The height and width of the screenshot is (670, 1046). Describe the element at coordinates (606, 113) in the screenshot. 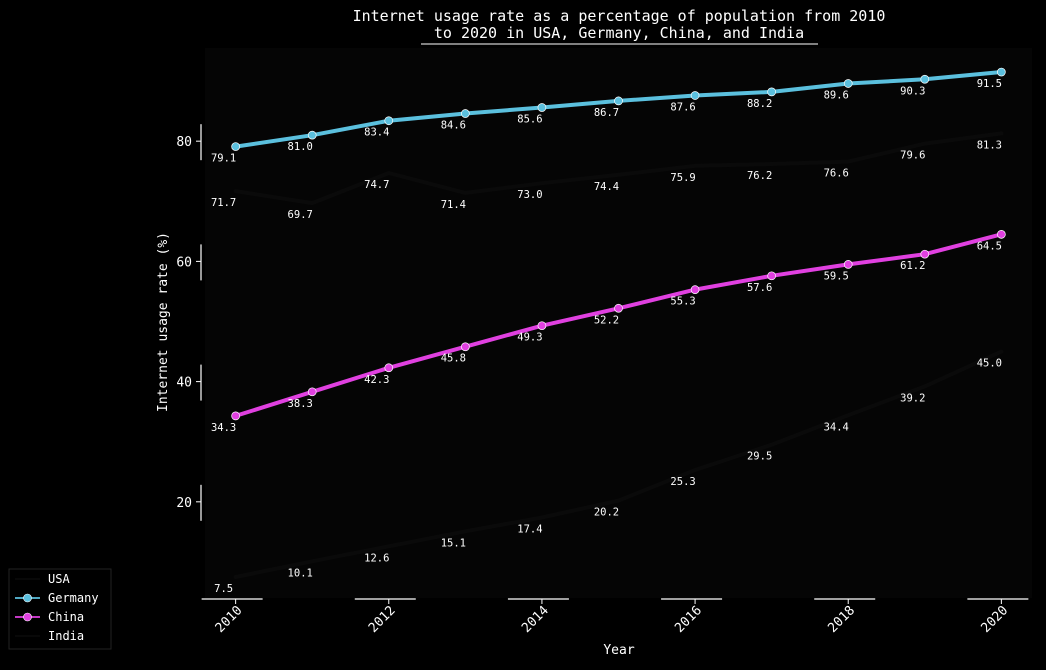

I see `data-label-germany: 86.7` at that location.